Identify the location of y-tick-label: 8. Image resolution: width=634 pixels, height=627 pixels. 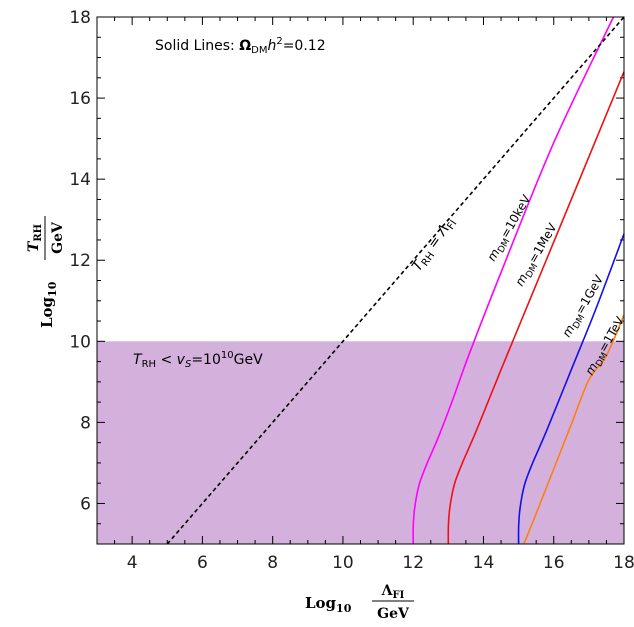
(85, 423).